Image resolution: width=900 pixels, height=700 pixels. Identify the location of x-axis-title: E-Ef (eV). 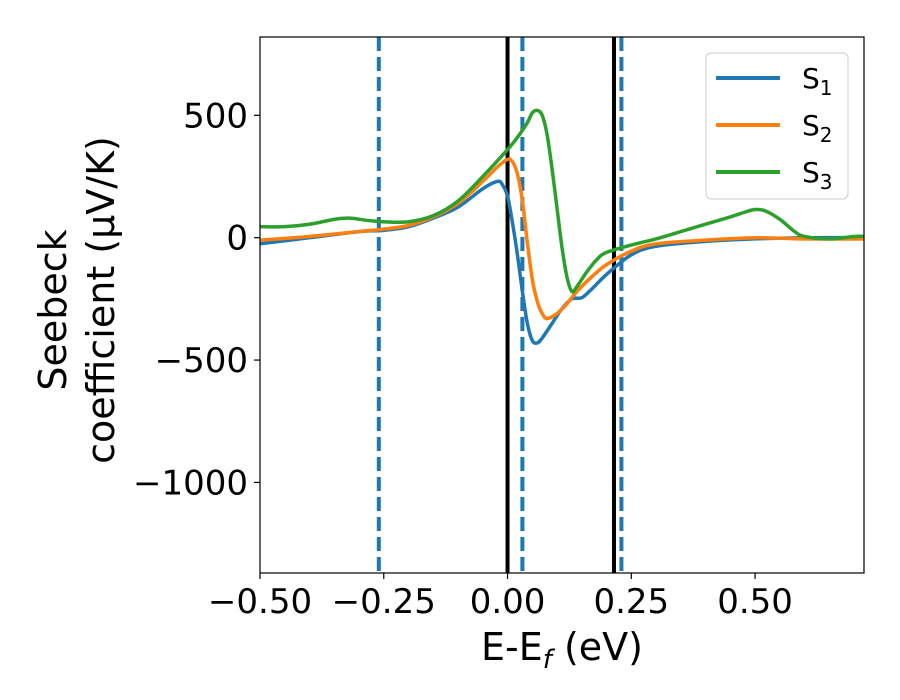
(562, 650).